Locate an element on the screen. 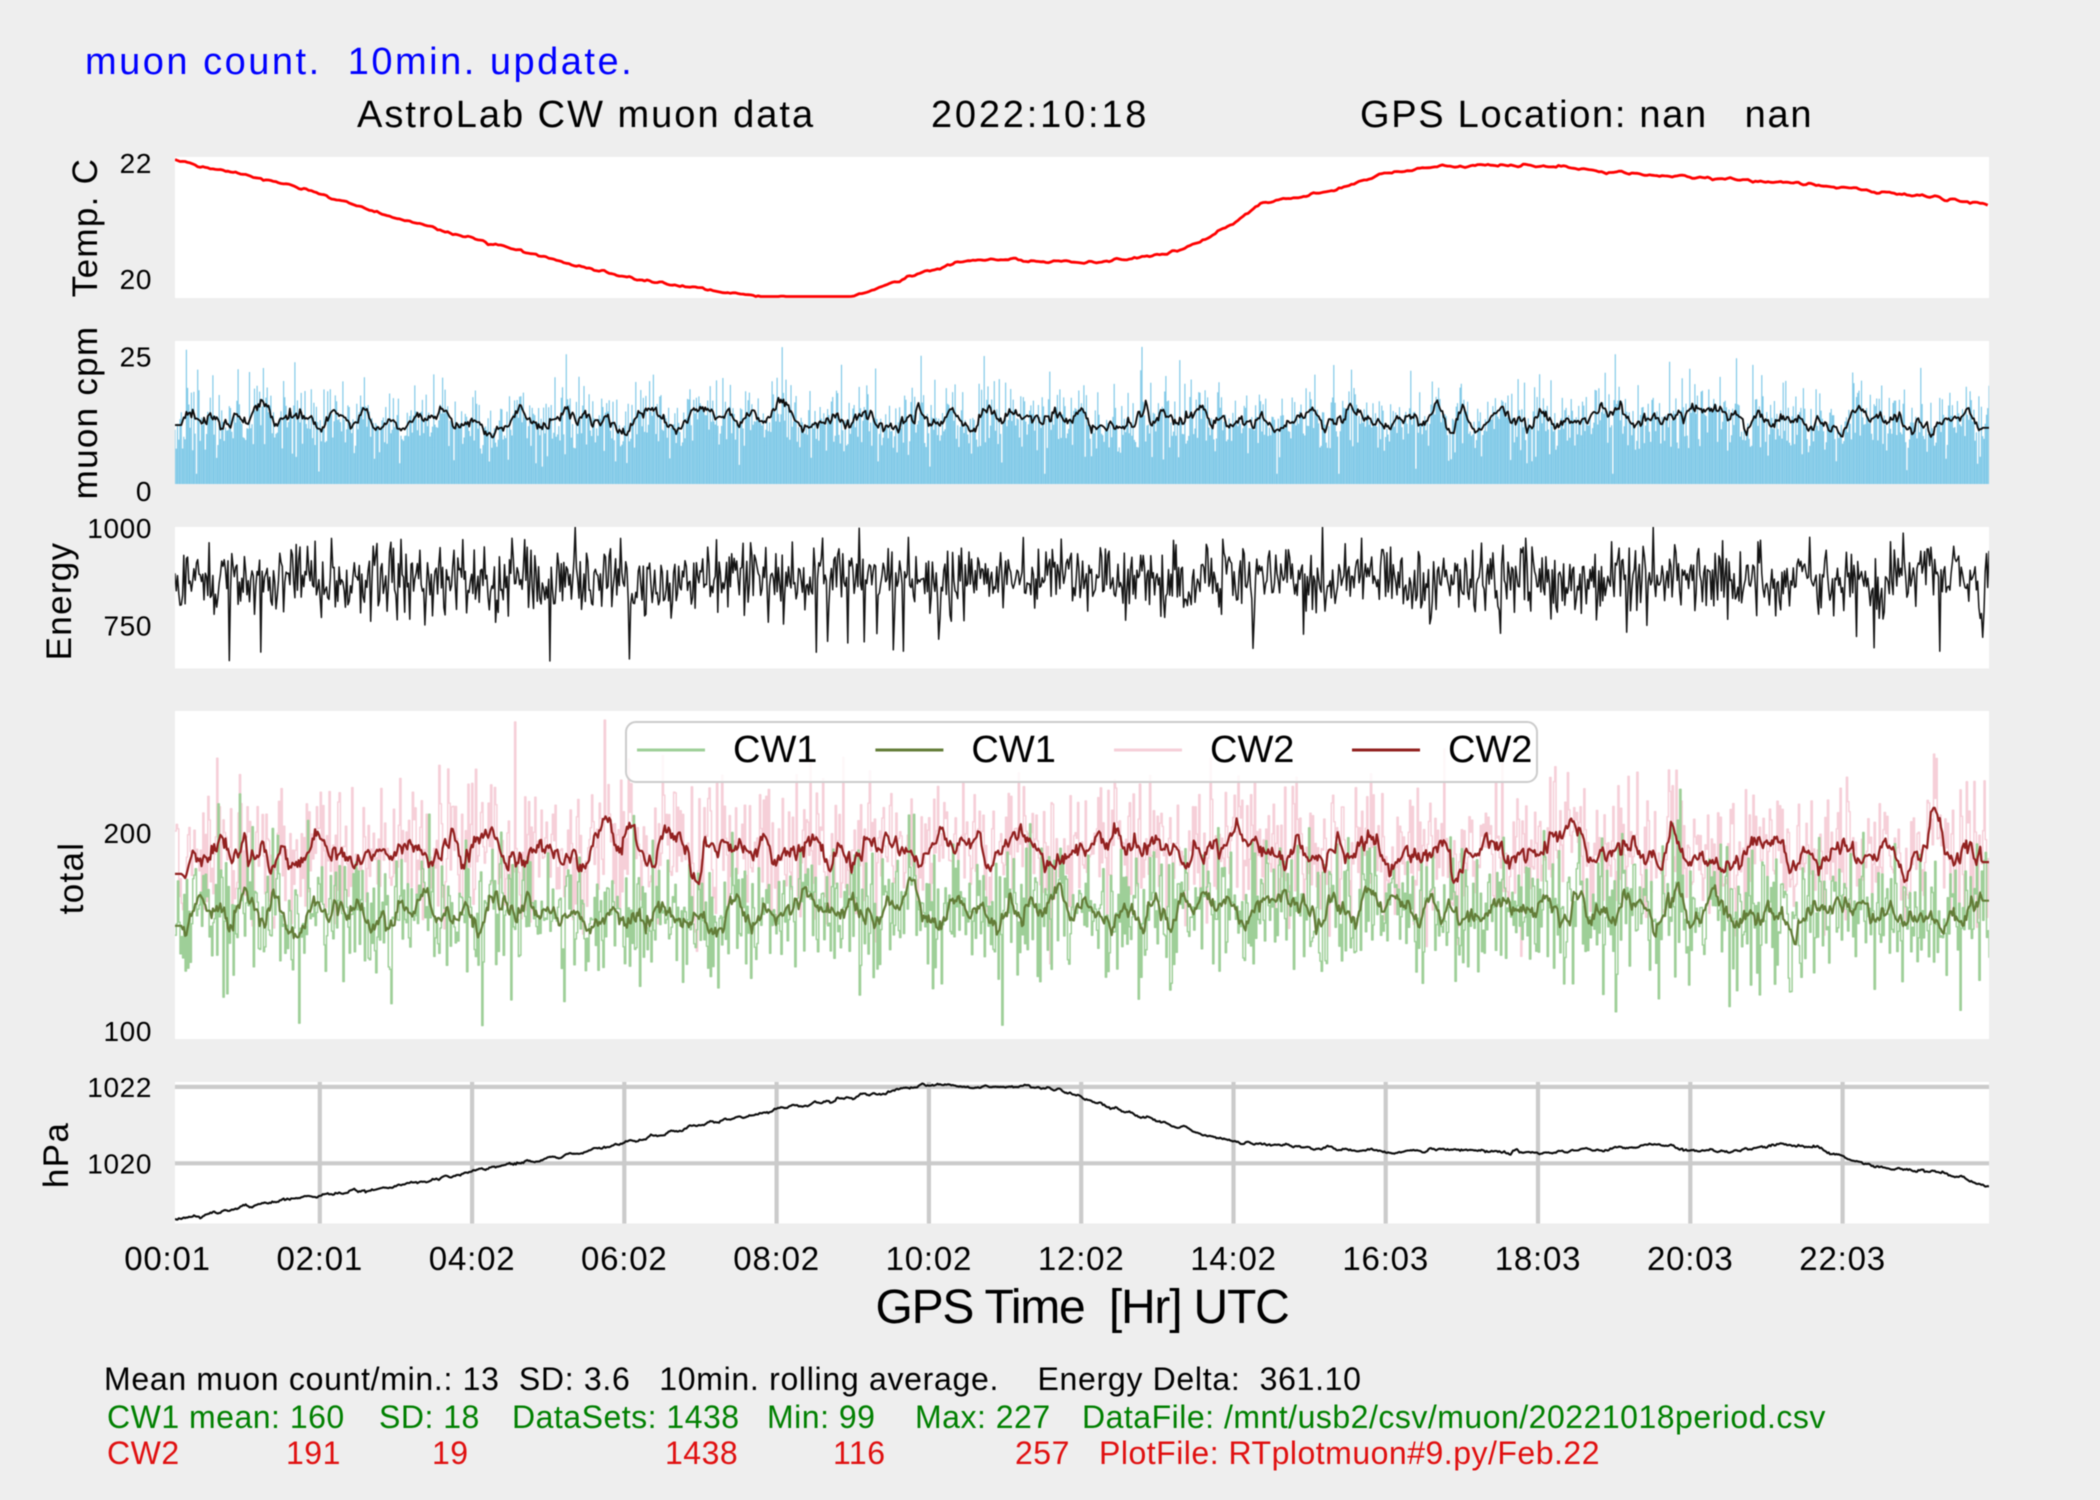 This screenshot has height=1500, width=2100. svg-text: GPS Location: nan nan is located at coordinates (1586, 115).